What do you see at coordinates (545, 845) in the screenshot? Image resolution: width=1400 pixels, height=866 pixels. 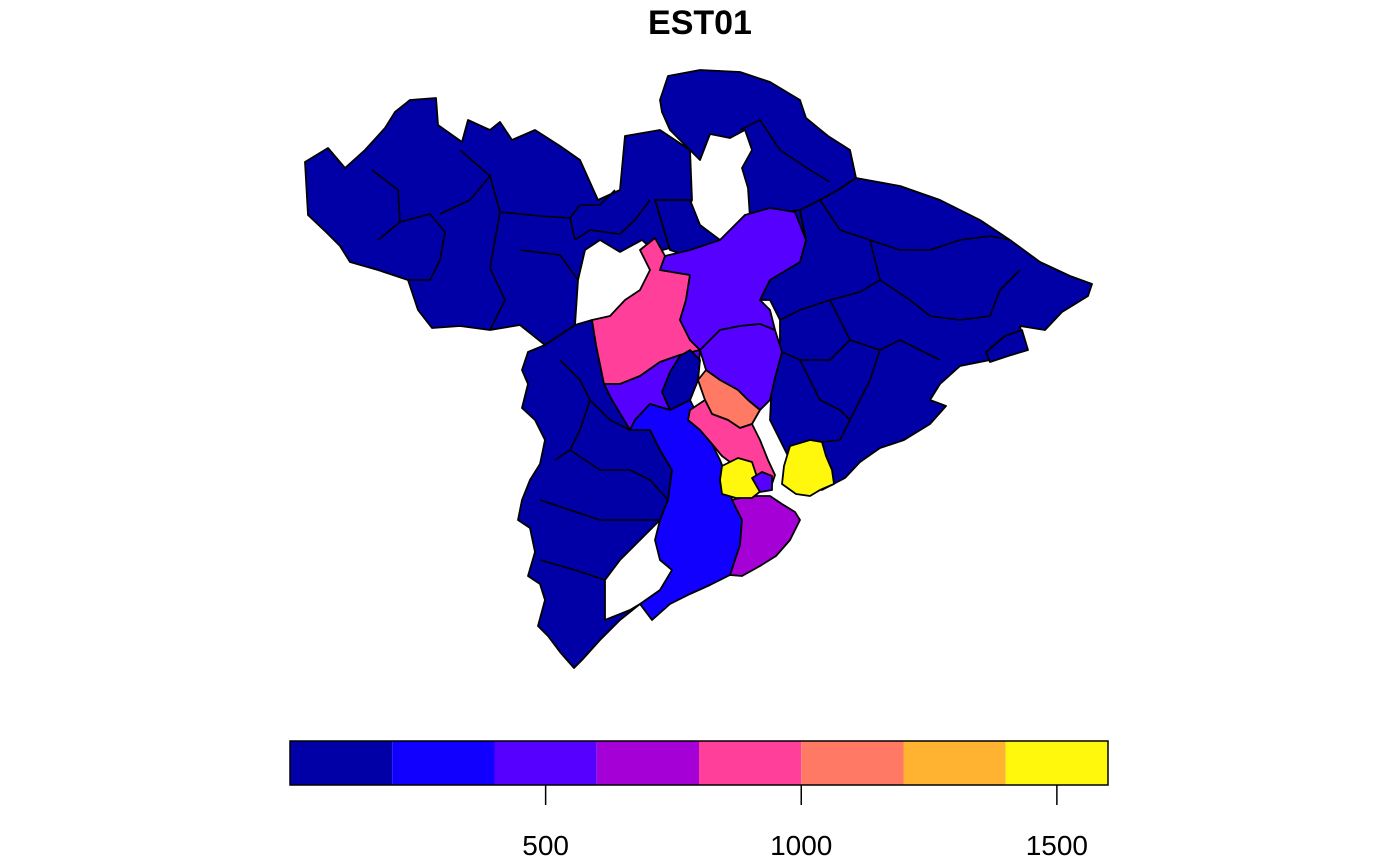 I see `legend-tick-label: 500` at bounding box center [545, 845].